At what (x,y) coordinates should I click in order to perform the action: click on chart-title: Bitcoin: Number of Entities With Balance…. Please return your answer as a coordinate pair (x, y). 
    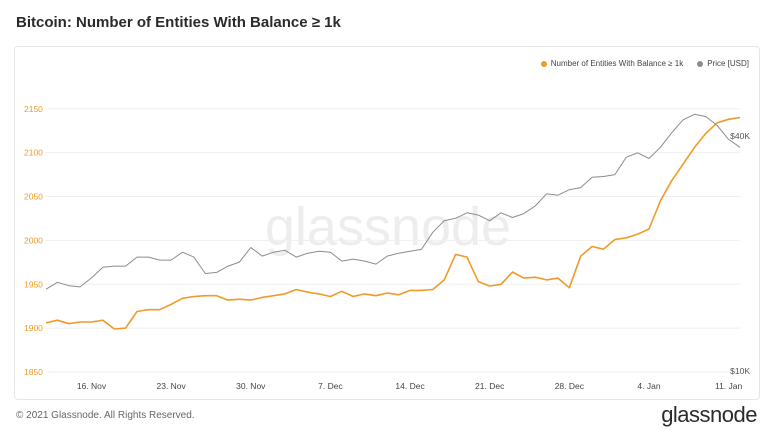
    Looking at the image, I should click on (178, 22).